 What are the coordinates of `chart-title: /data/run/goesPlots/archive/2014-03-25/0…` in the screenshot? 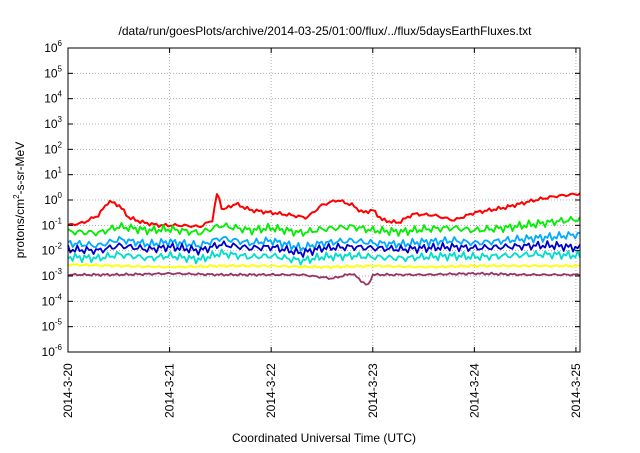 It's located at (326, 31).